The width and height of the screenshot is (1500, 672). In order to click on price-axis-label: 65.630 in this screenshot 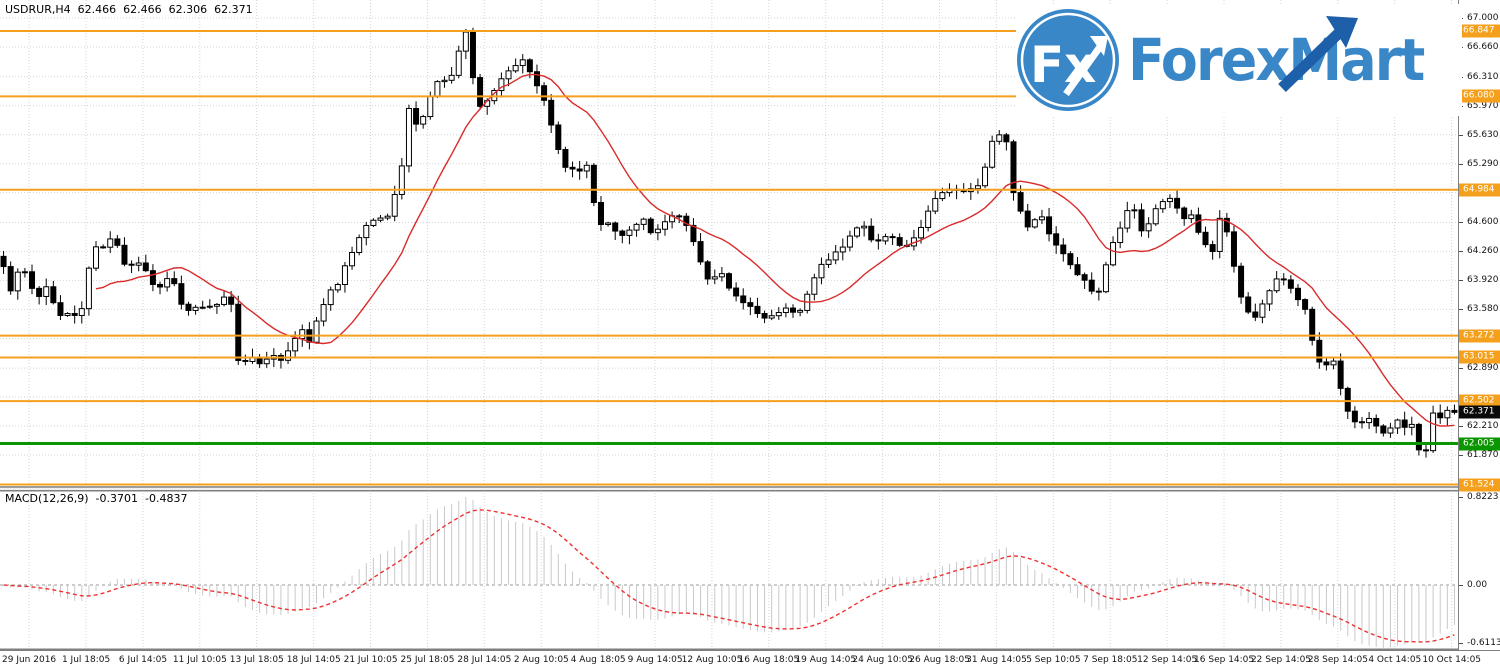, I will do `click(1483, 134)`.